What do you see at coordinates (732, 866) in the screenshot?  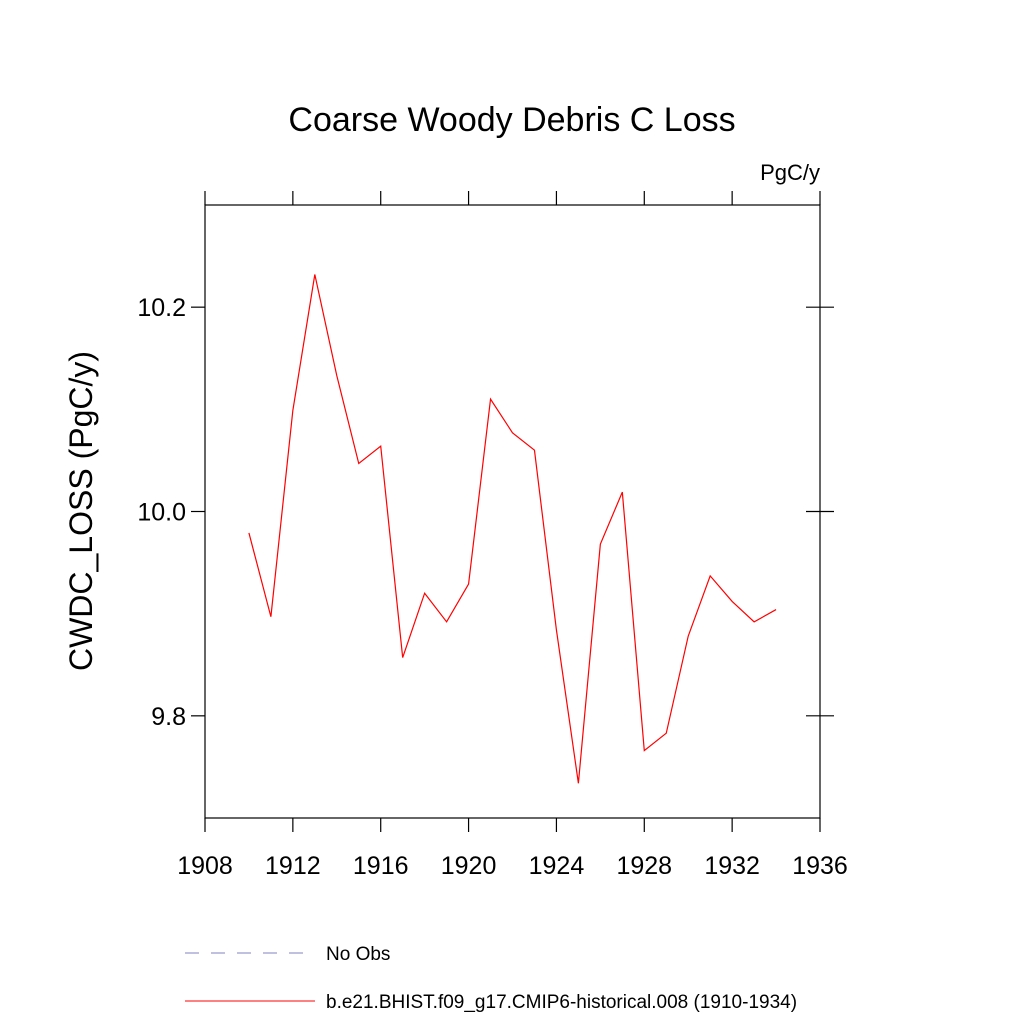 I see `x-tick-label: 1932` at bounding box center [732, 866].